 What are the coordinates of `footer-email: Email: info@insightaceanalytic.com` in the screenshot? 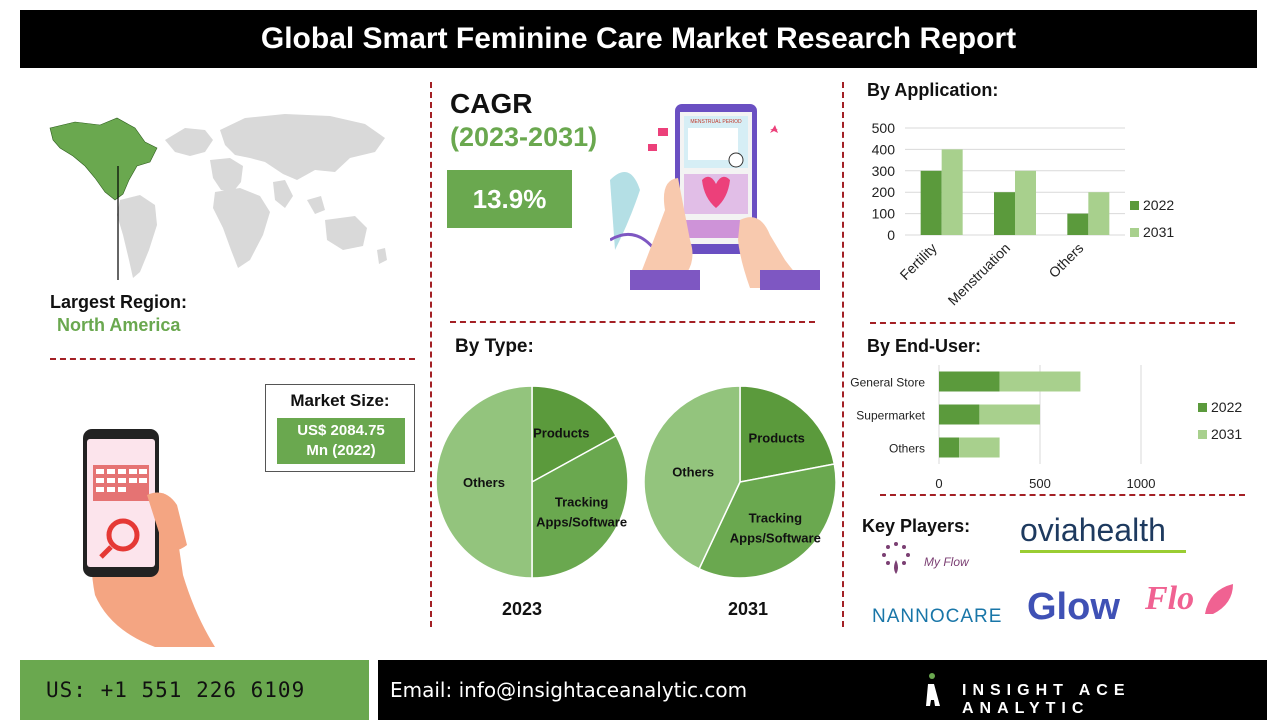 It's located at (569, 690).